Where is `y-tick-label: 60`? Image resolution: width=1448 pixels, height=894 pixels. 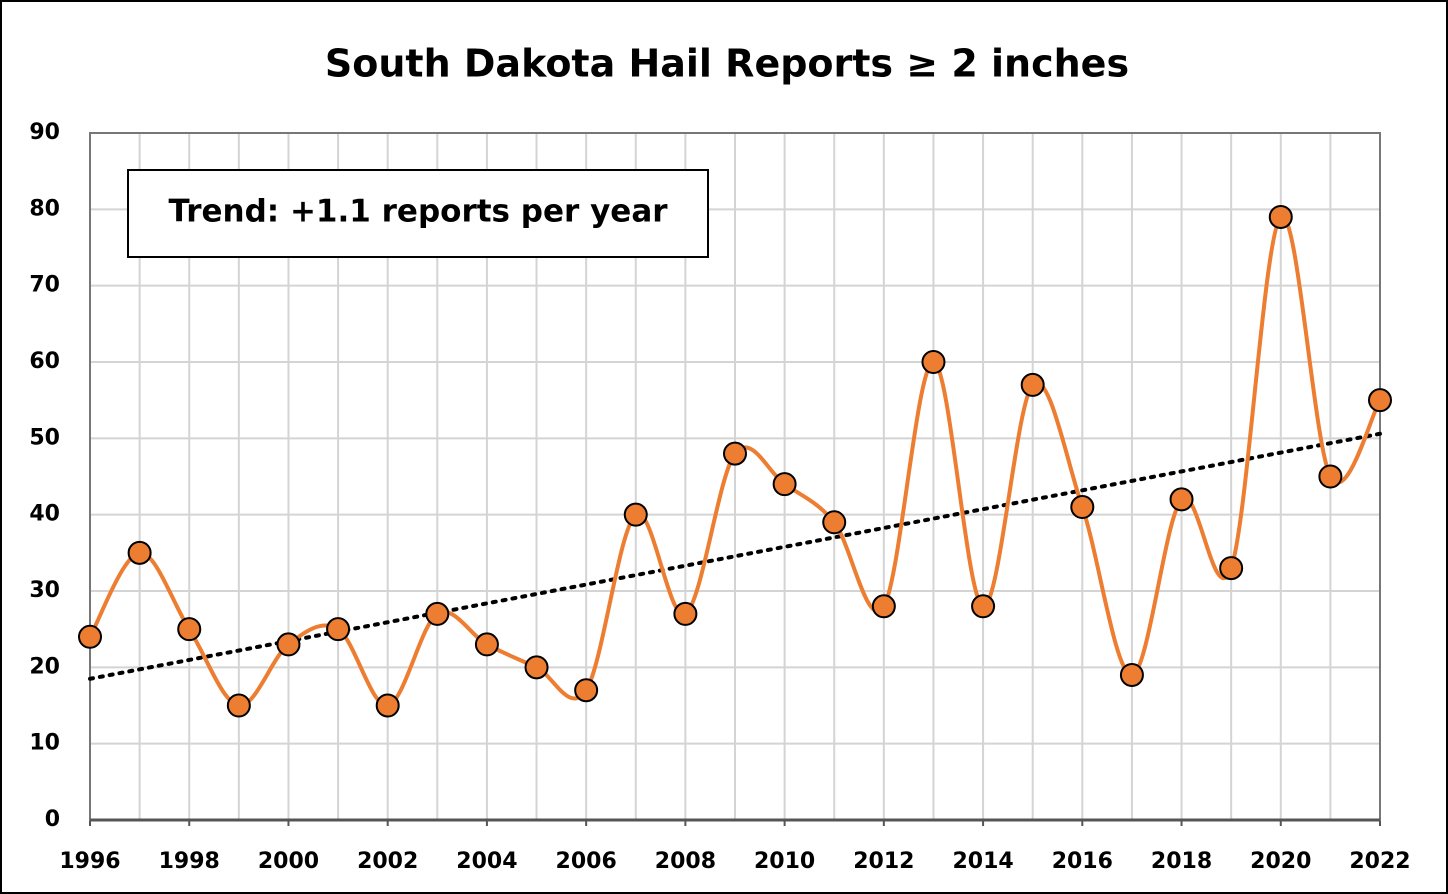
y-tick-label: 60 is located at coordinates (44, 361).